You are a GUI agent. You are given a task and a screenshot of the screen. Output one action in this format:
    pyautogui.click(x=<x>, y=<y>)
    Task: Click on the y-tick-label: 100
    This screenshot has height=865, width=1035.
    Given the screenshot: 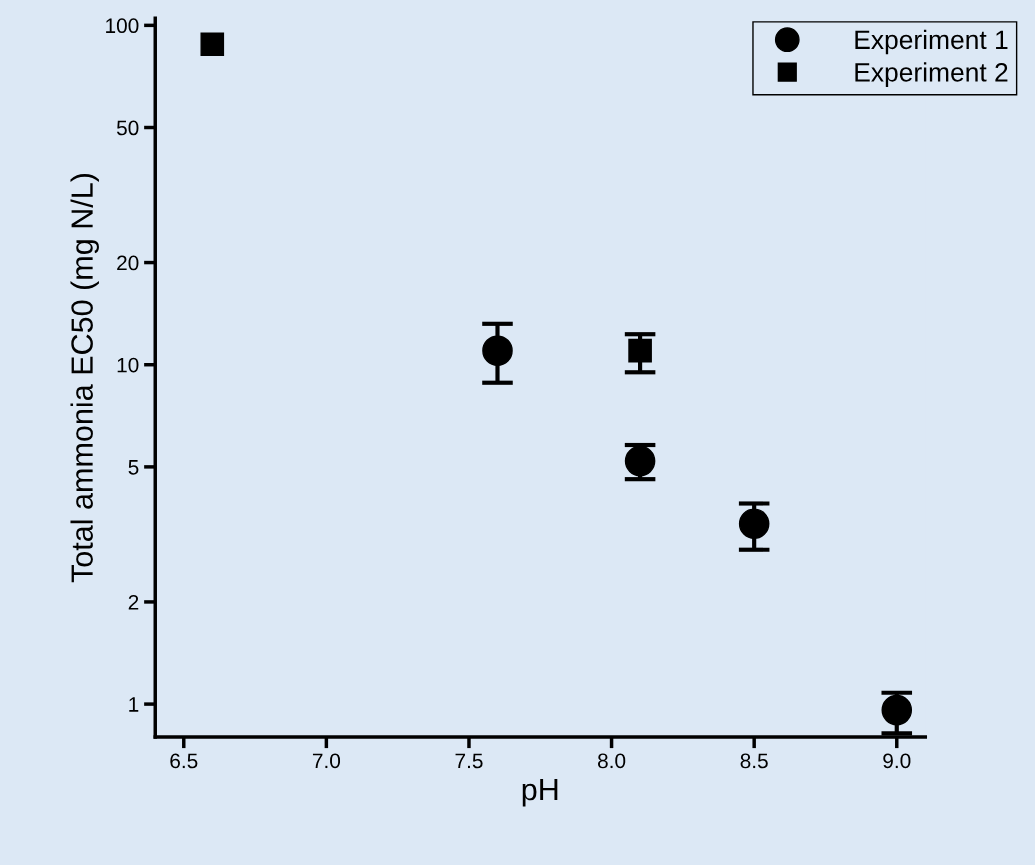 What is the action you would take?
    pyautogui.click(x=122, y=26)
    